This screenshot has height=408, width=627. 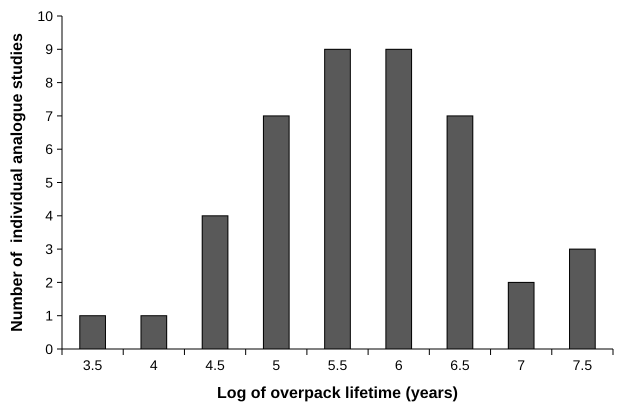 I want to click on x-tick-label: 7.5, so click(x=582, y=365).